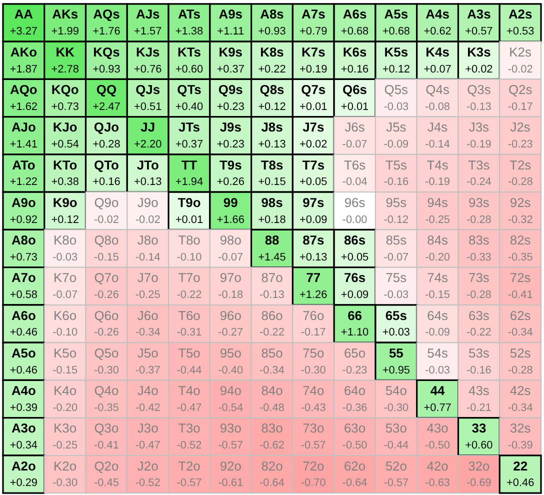 The height and width of the screenshot is (495, 544). I want to click on annotation: T8s, so click(272, 164).